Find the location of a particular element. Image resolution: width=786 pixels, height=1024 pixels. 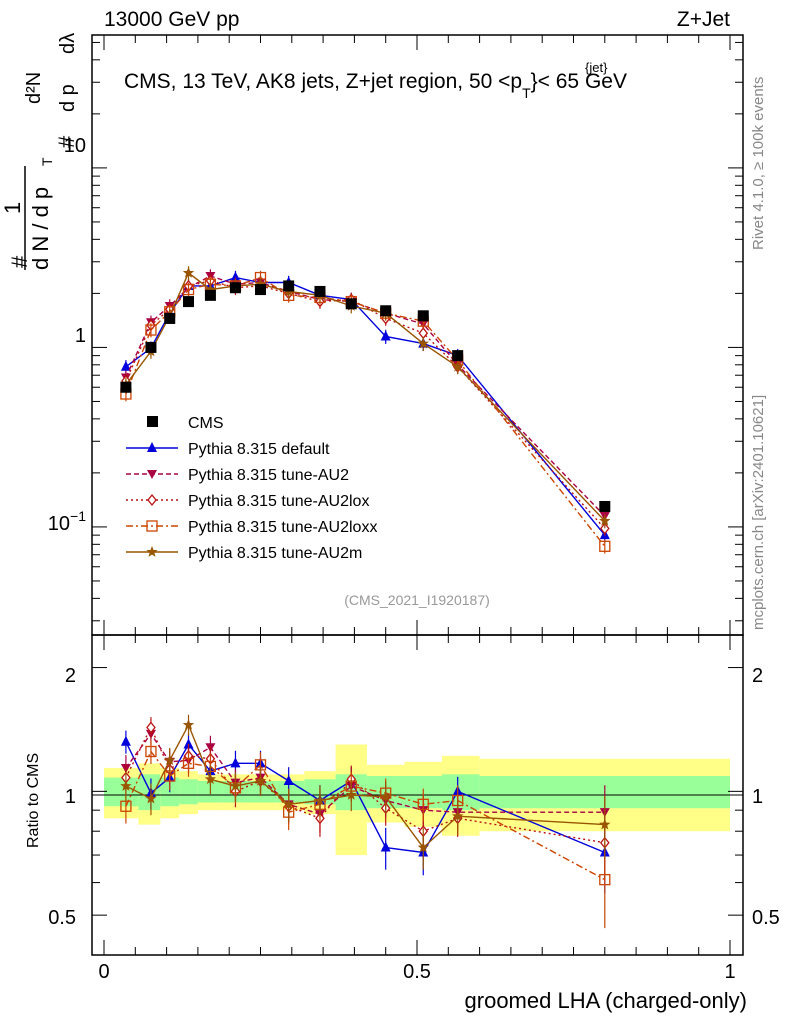

ylabel-one: 1 is located at coordinates (12, 208).